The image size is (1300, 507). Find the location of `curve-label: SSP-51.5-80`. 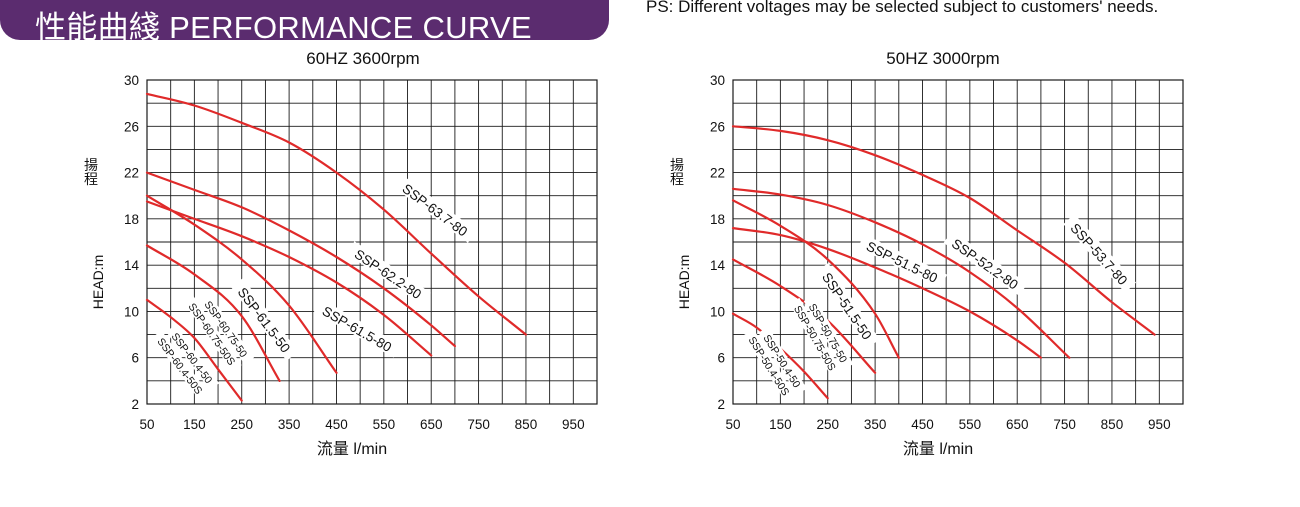

curve-label: SSP-51.5-80 is located at coordinates (902, 261).